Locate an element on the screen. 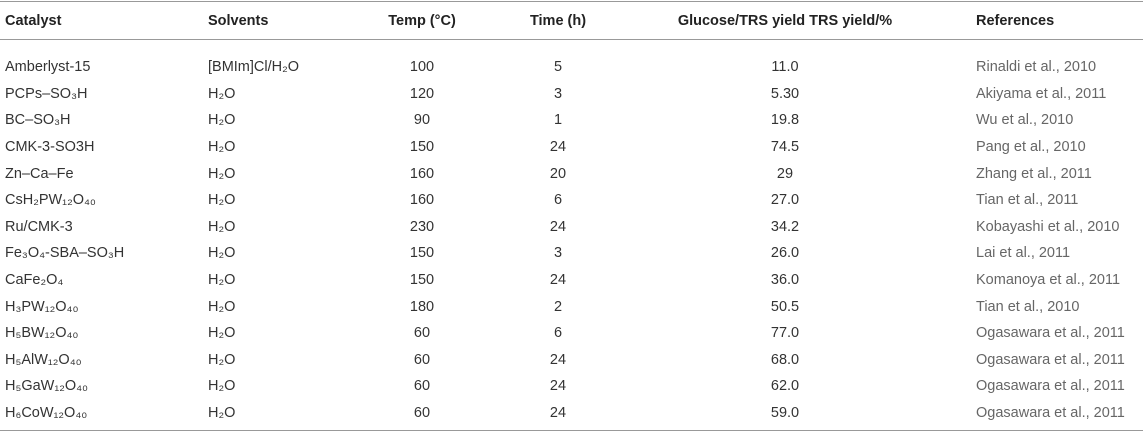  table-cell: 34.2 is located at coordinates (785, 226).